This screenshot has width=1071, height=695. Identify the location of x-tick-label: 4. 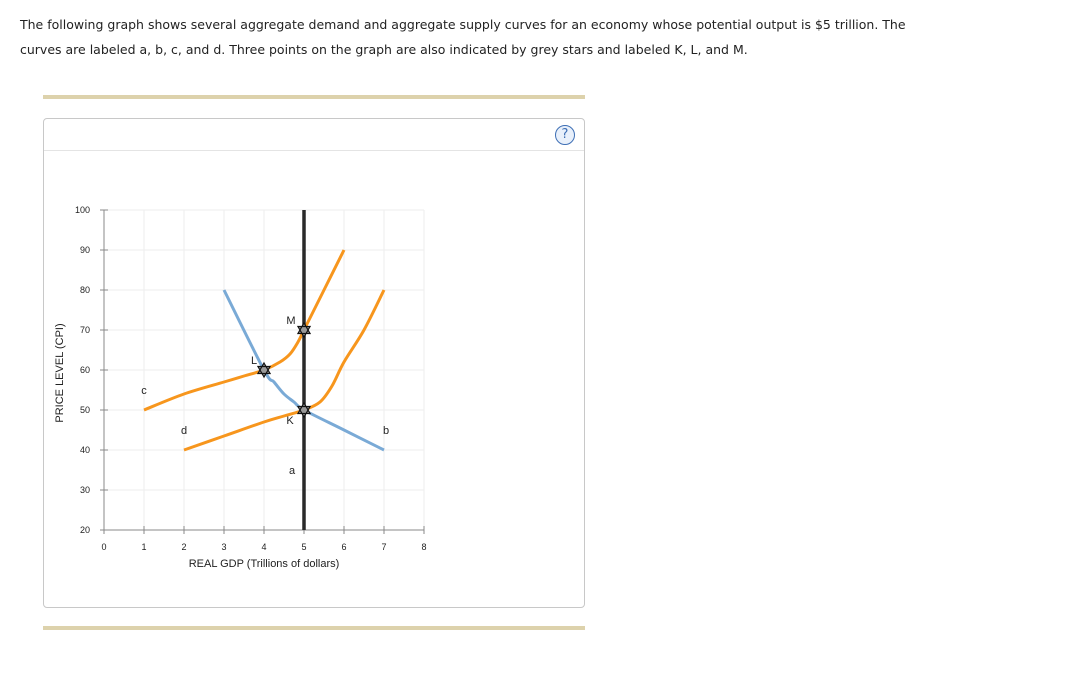
(263, 547).